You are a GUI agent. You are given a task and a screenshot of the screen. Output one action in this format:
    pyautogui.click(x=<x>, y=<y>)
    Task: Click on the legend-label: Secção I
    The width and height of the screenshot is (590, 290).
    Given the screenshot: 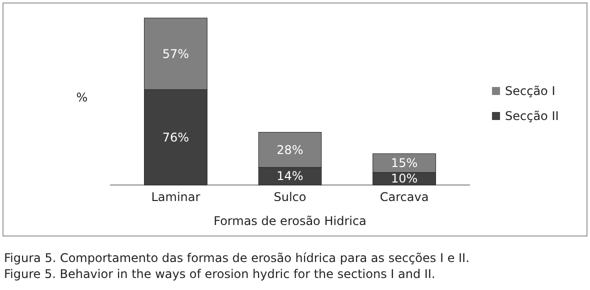 What is the action you would take?
    pyautogui.click(x=530, y=91)
    